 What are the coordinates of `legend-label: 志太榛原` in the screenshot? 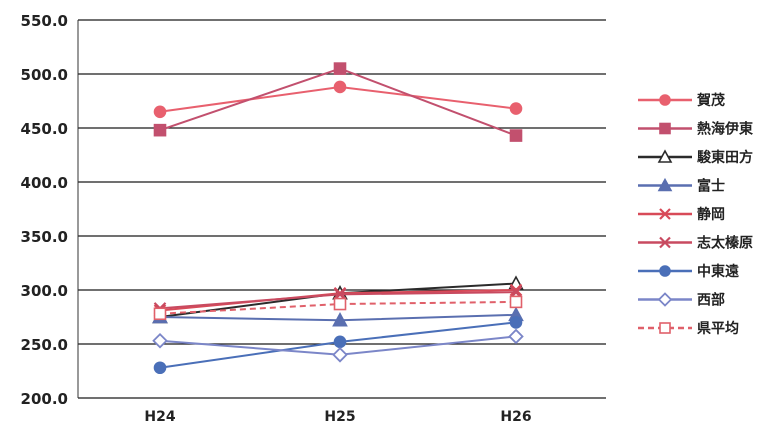 It's located at (725, 243).